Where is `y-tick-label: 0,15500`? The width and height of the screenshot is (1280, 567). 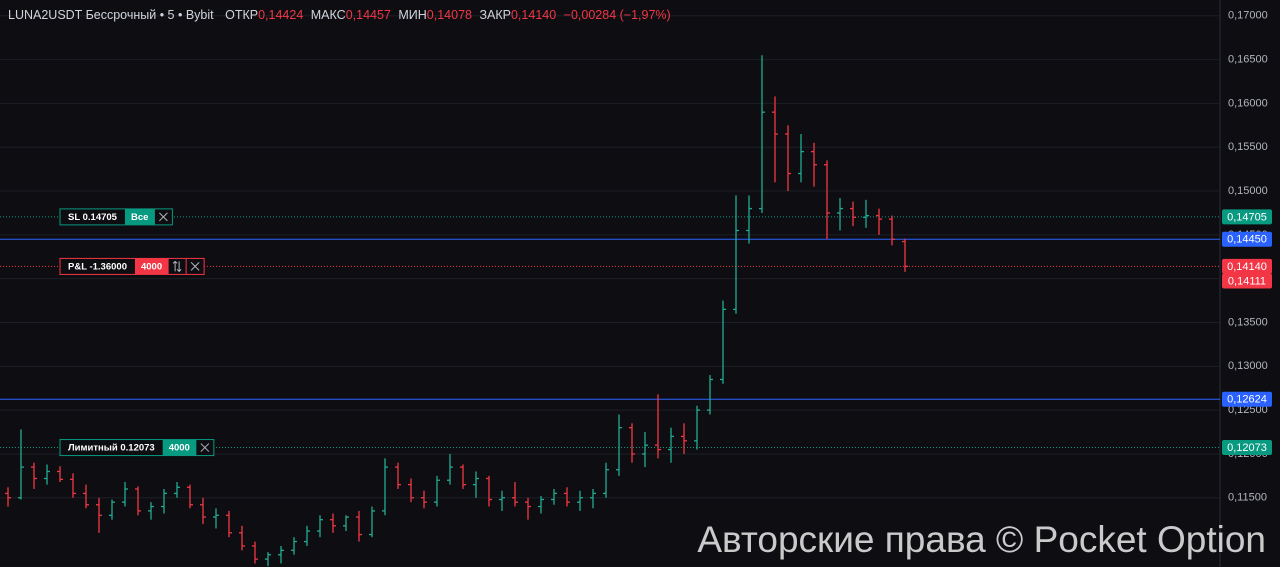 y-tick-label: 0,15500 is located at coordinates (1248, 147).